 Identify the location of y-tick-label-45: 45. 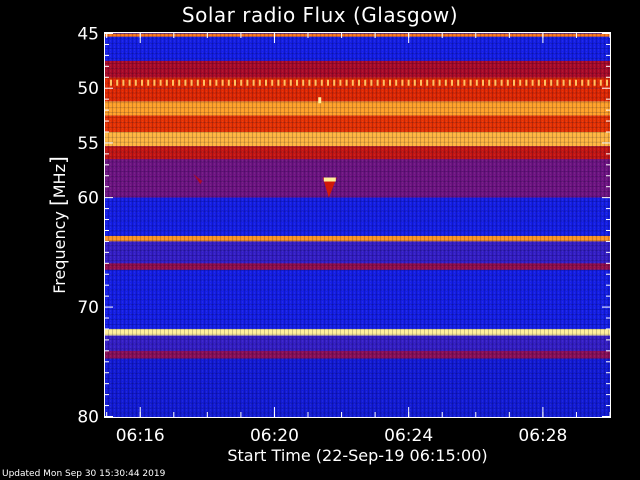
(88, 35).